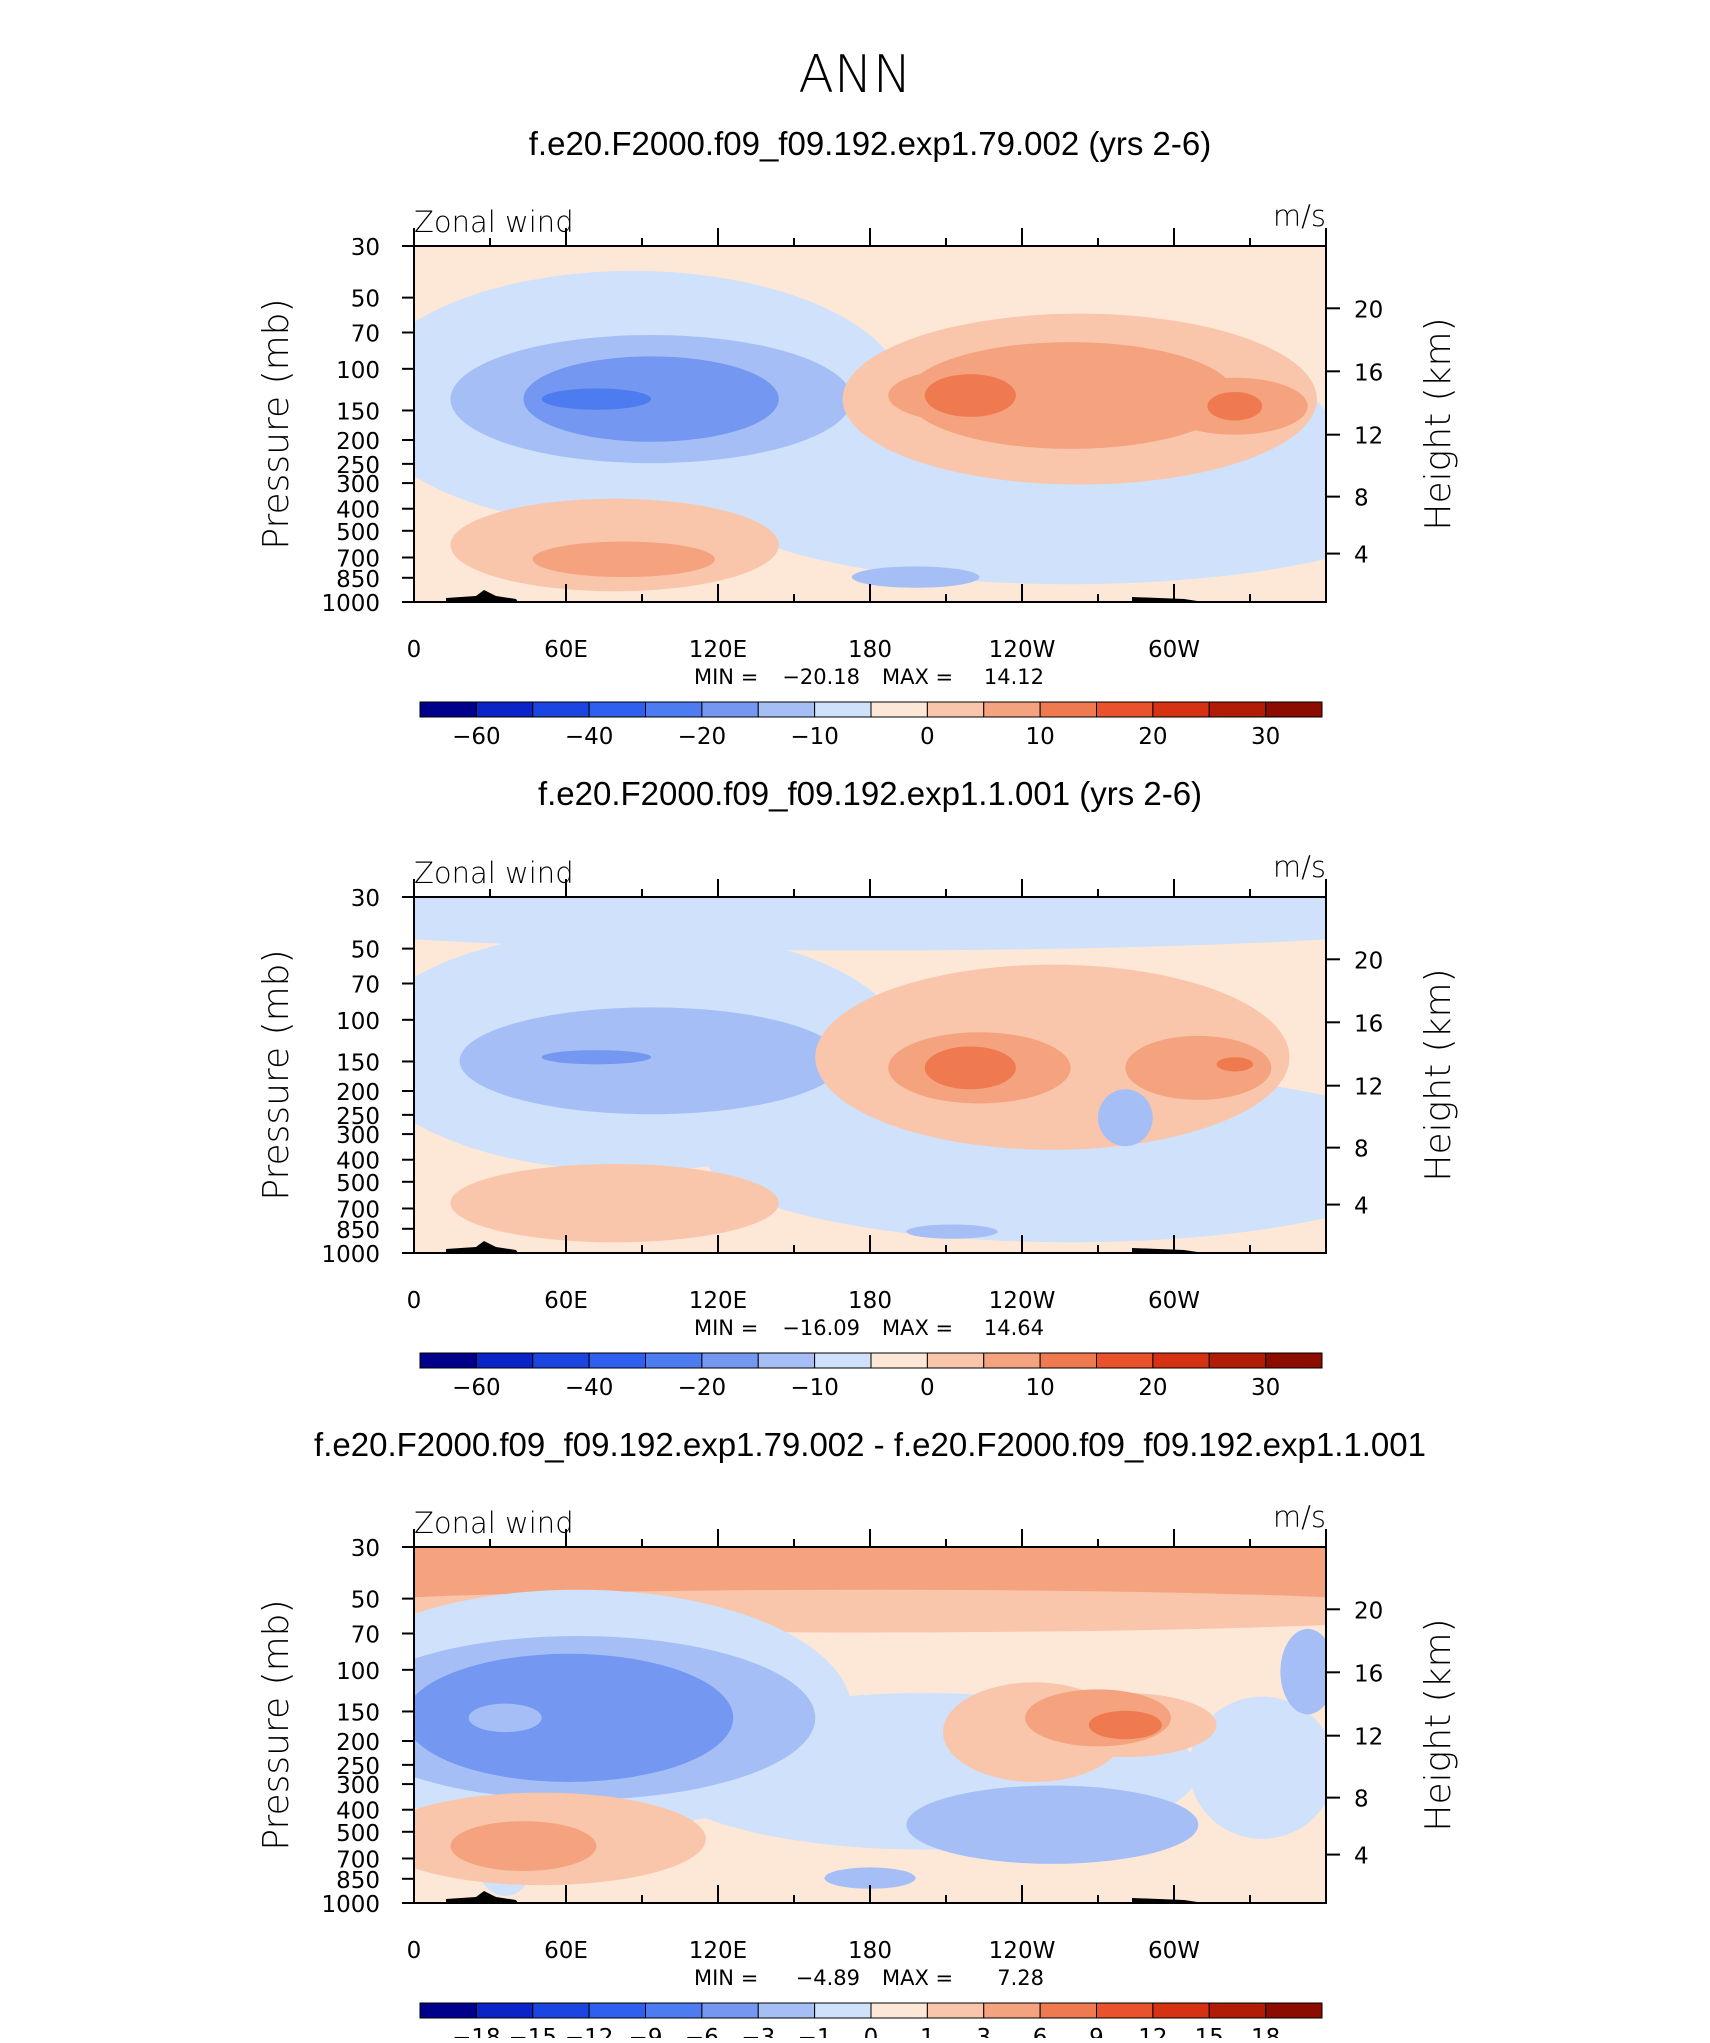 This screenshot has width=1710, height=2043. I want to click on y-tick-label: 400, so click(358, 511).